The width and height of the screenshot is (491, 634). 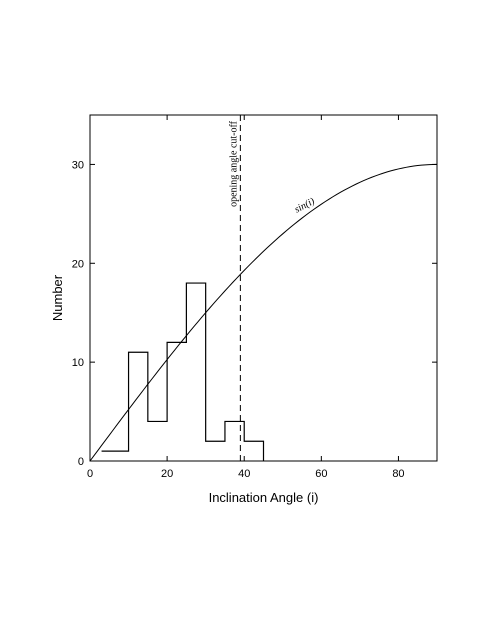 I want to click on y-tick-label: 10, so click(x=78, y=363).